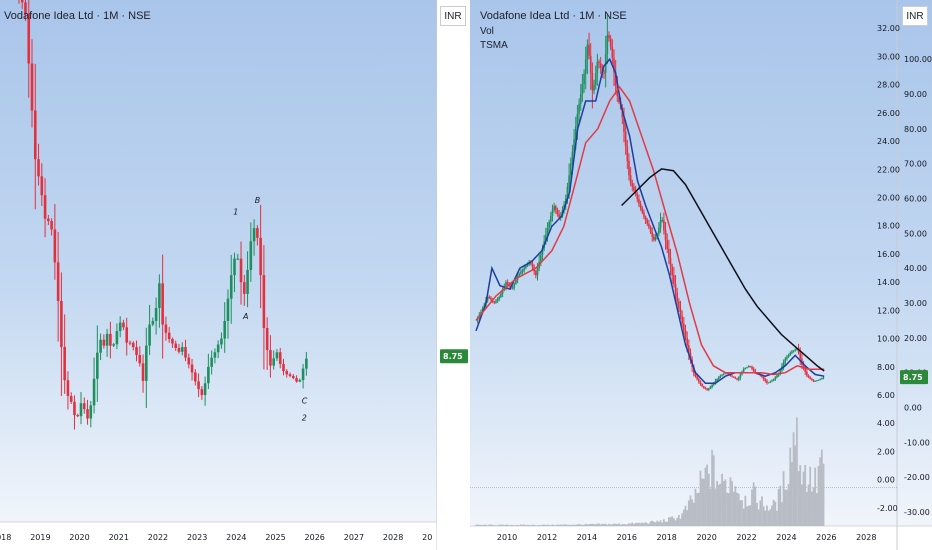 The width and height of the screenshot is (932, 550). I want to click on right-price-tick-label-10: 0.00, so click(913, 408).